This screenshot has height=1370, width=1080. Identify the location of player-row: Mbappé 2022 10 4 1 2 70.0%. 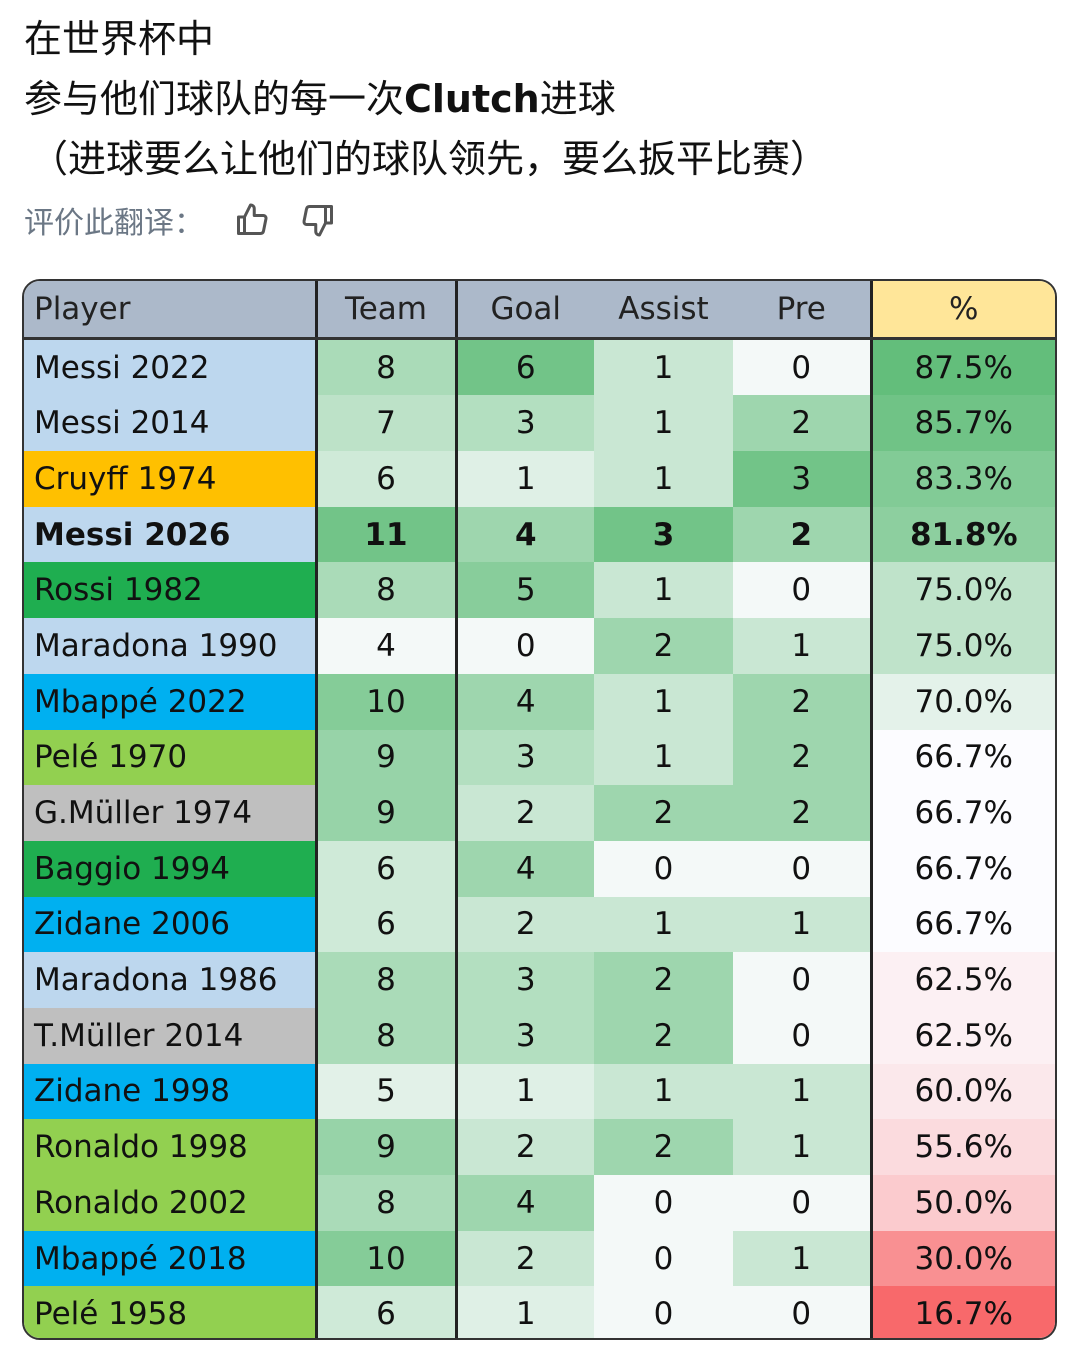
(539, 701).